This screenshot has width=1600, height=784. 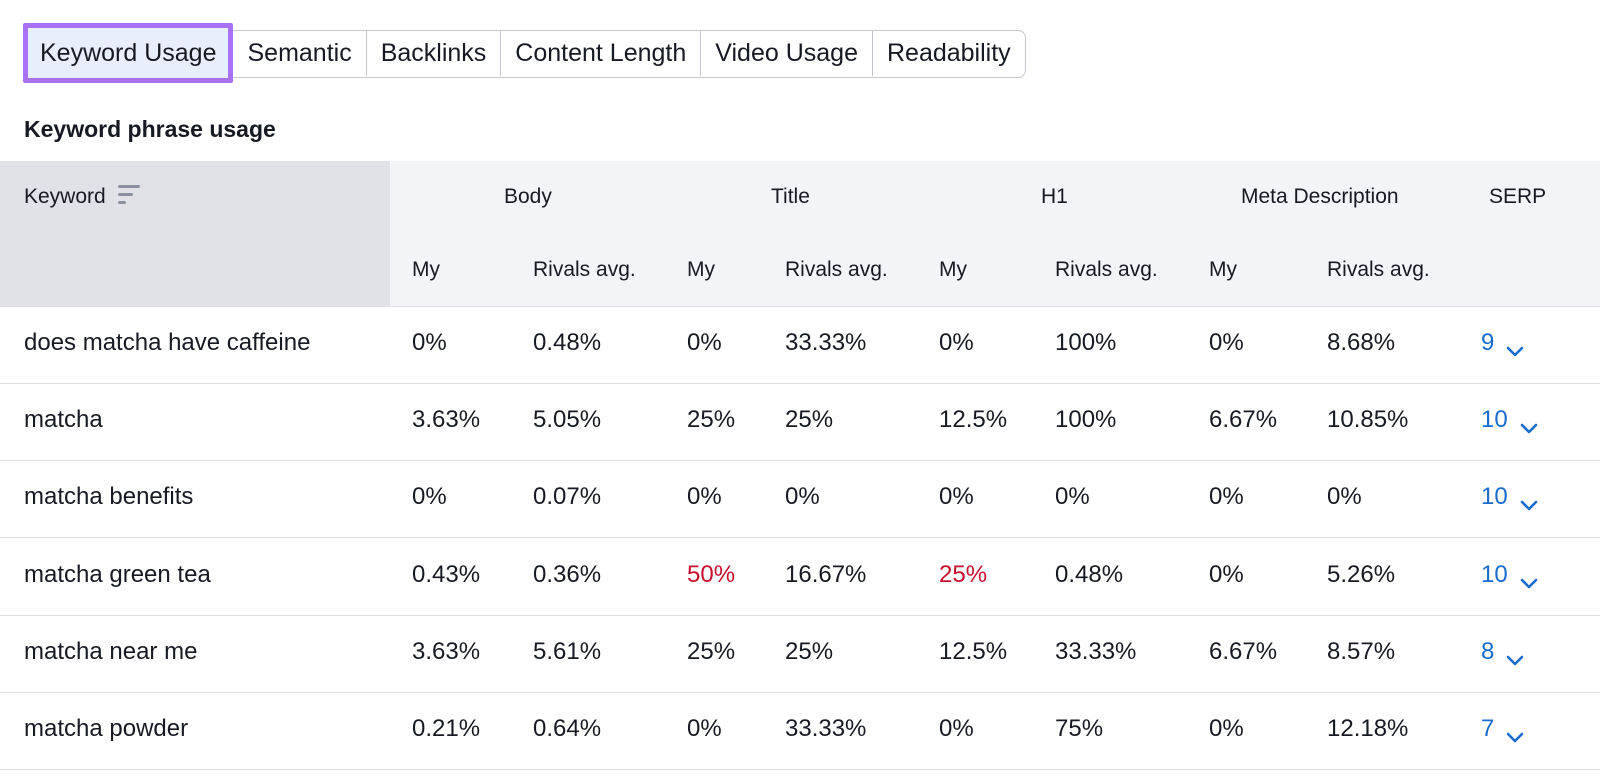 What do you see at coordinates (826, 574) in the screenshot?
I see `title-rivals-cell: 16.67%` at bounding box center [826, 574].